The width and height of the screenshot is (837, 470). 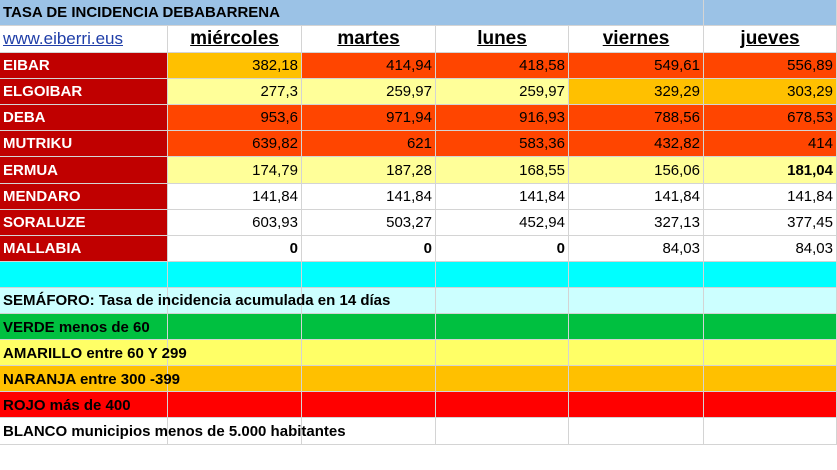 What do you see at coordinates (636, 118) in the screenshot?
I see `data-cell: 788,56` at bounding box center [636, 118].